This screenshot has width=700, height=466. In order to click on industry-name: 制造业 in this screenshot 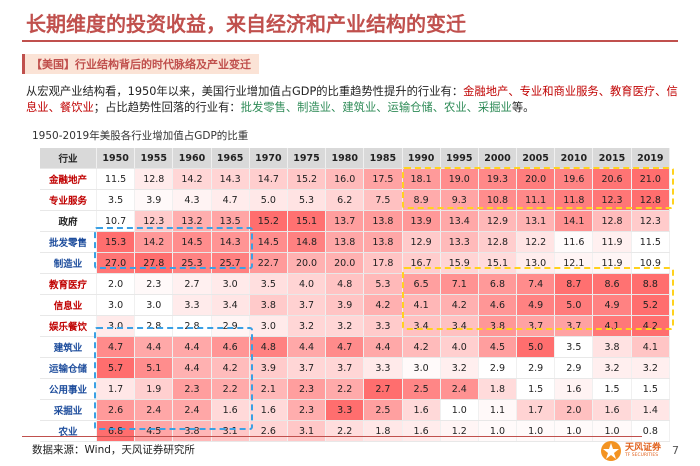, I will do `click(68, 263)`.